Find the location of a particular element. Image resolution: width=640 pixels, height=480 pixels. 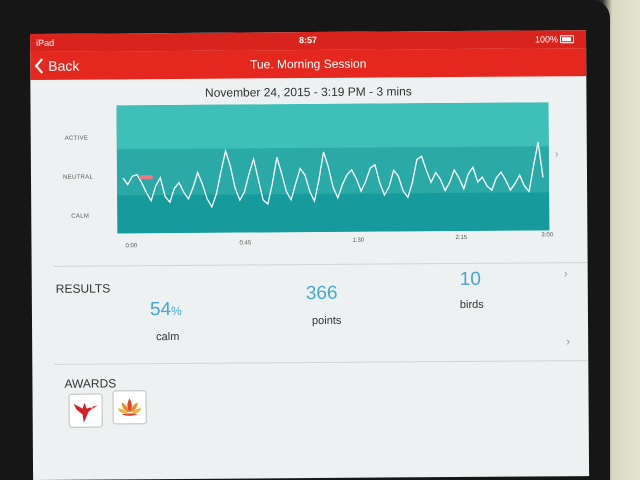

battery-icon is located at coordinates (567, 39).